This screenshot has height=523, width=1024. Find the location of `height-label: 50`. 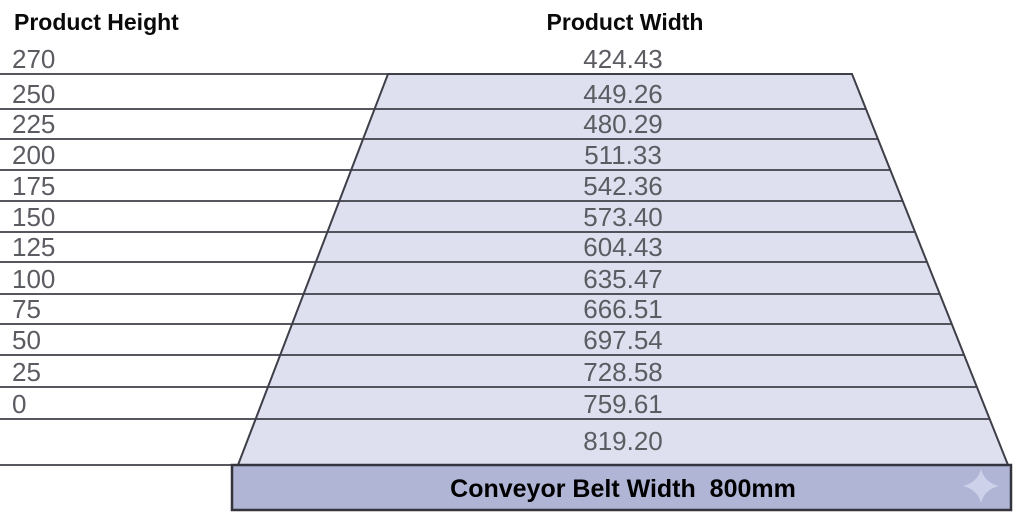

height-label: 50 is located at coordinates (26, 340).